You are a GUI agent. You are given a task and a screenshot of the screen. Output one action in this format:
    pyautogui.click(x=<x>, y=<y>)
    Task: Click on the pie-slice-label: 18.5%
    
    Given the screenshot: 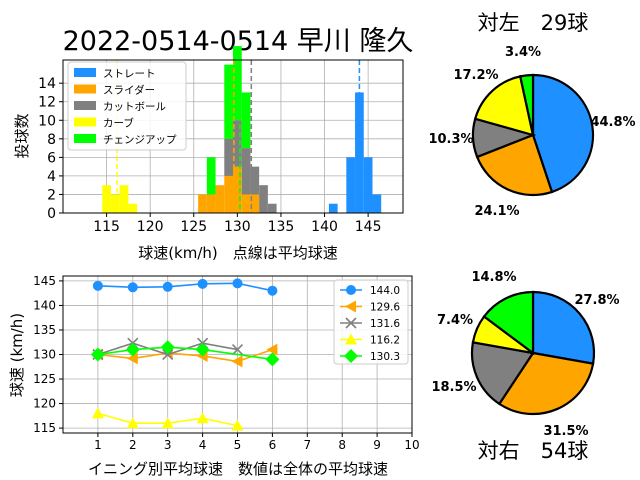 What is the action you would take?
    pyautogui.click(x=453, y=387)
    